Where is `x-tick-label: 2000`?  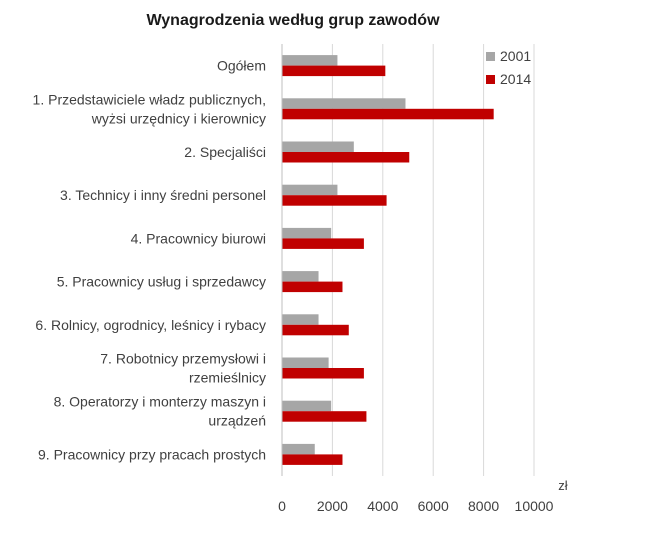
x-tick-label: 2000 is located at coordinates (332, 506).